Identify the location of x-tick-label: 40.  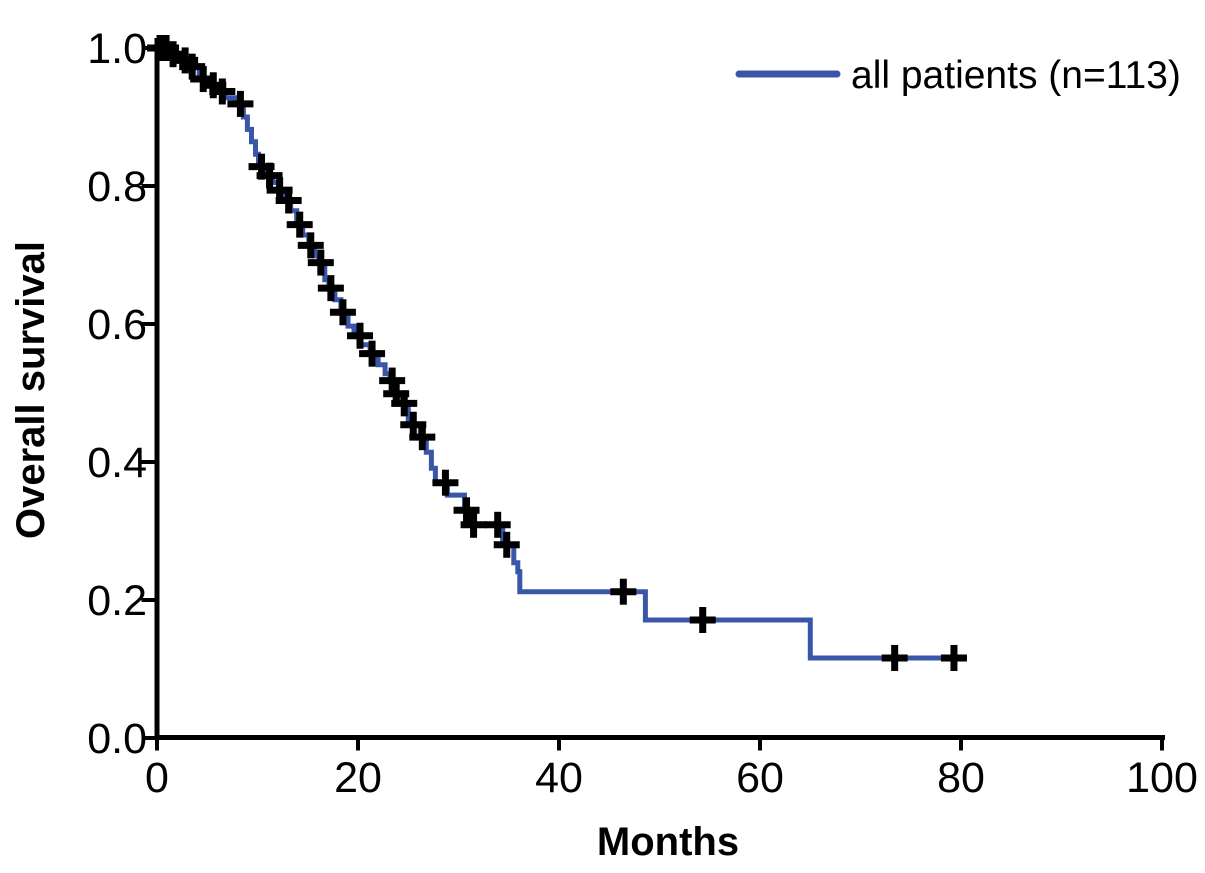
(559, 778).